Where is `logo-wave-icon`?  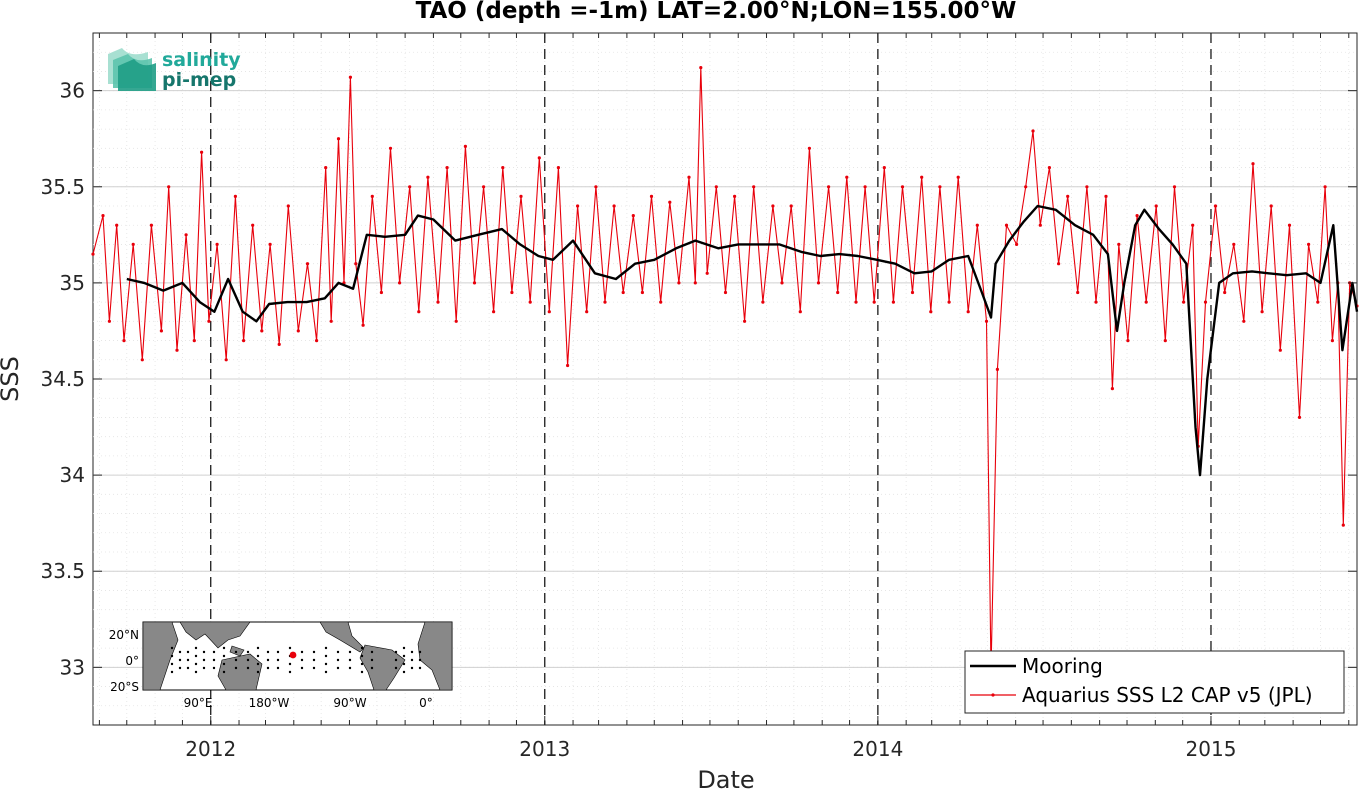
logo-wave-icon is located at coordinates (132, 69).